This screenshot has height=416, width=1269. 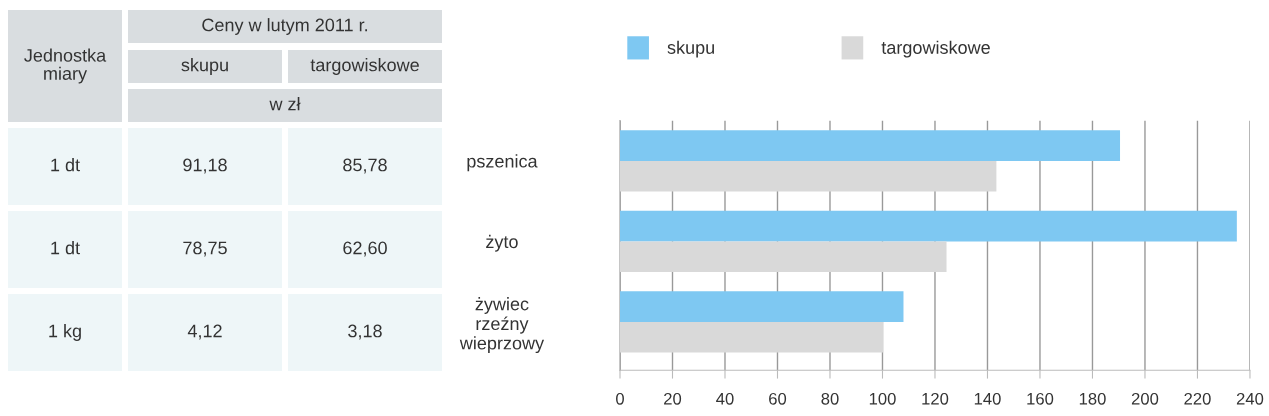 I want to click on x-tick-label: 40, so click(x=725, y=398).